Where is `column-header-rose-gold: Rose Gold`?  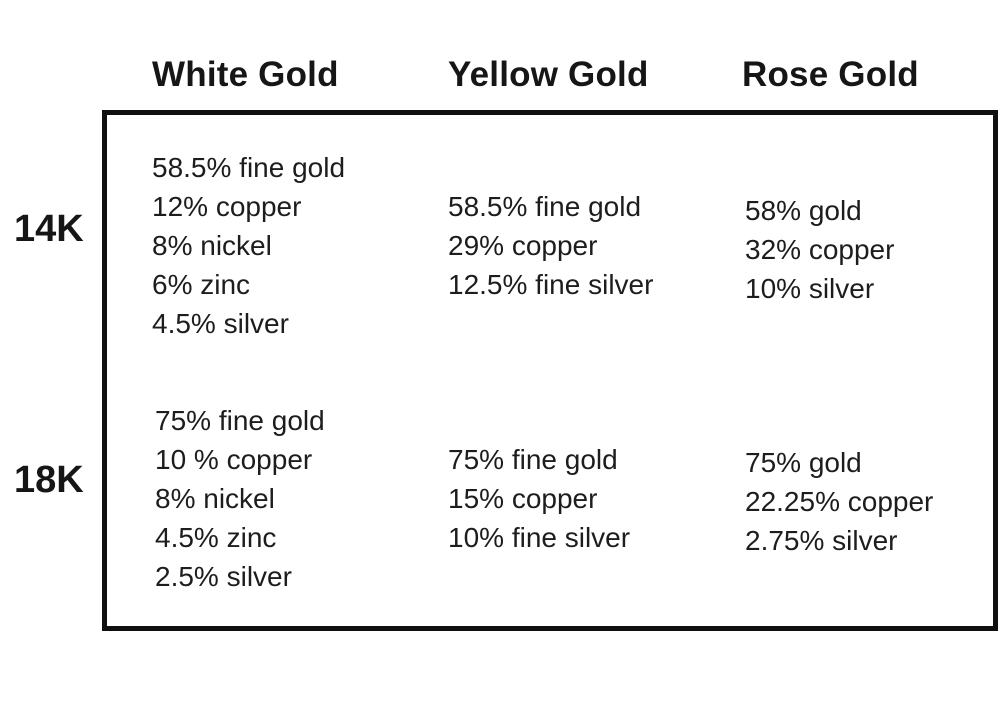 column-header-rose-gold: Rose Gold is located at coordinates (830, 74).